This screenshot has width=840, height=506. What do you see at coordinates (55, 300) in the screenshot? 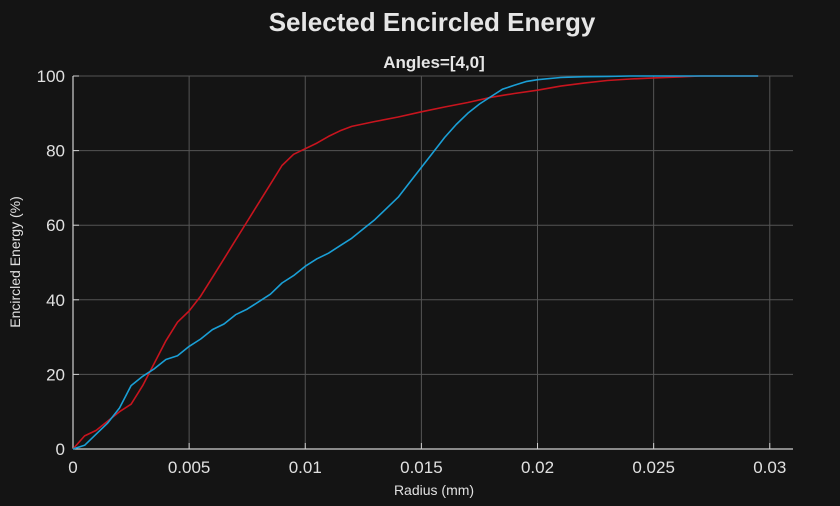
I see `y-tick-label: 40` at bounding box center [55, 300].